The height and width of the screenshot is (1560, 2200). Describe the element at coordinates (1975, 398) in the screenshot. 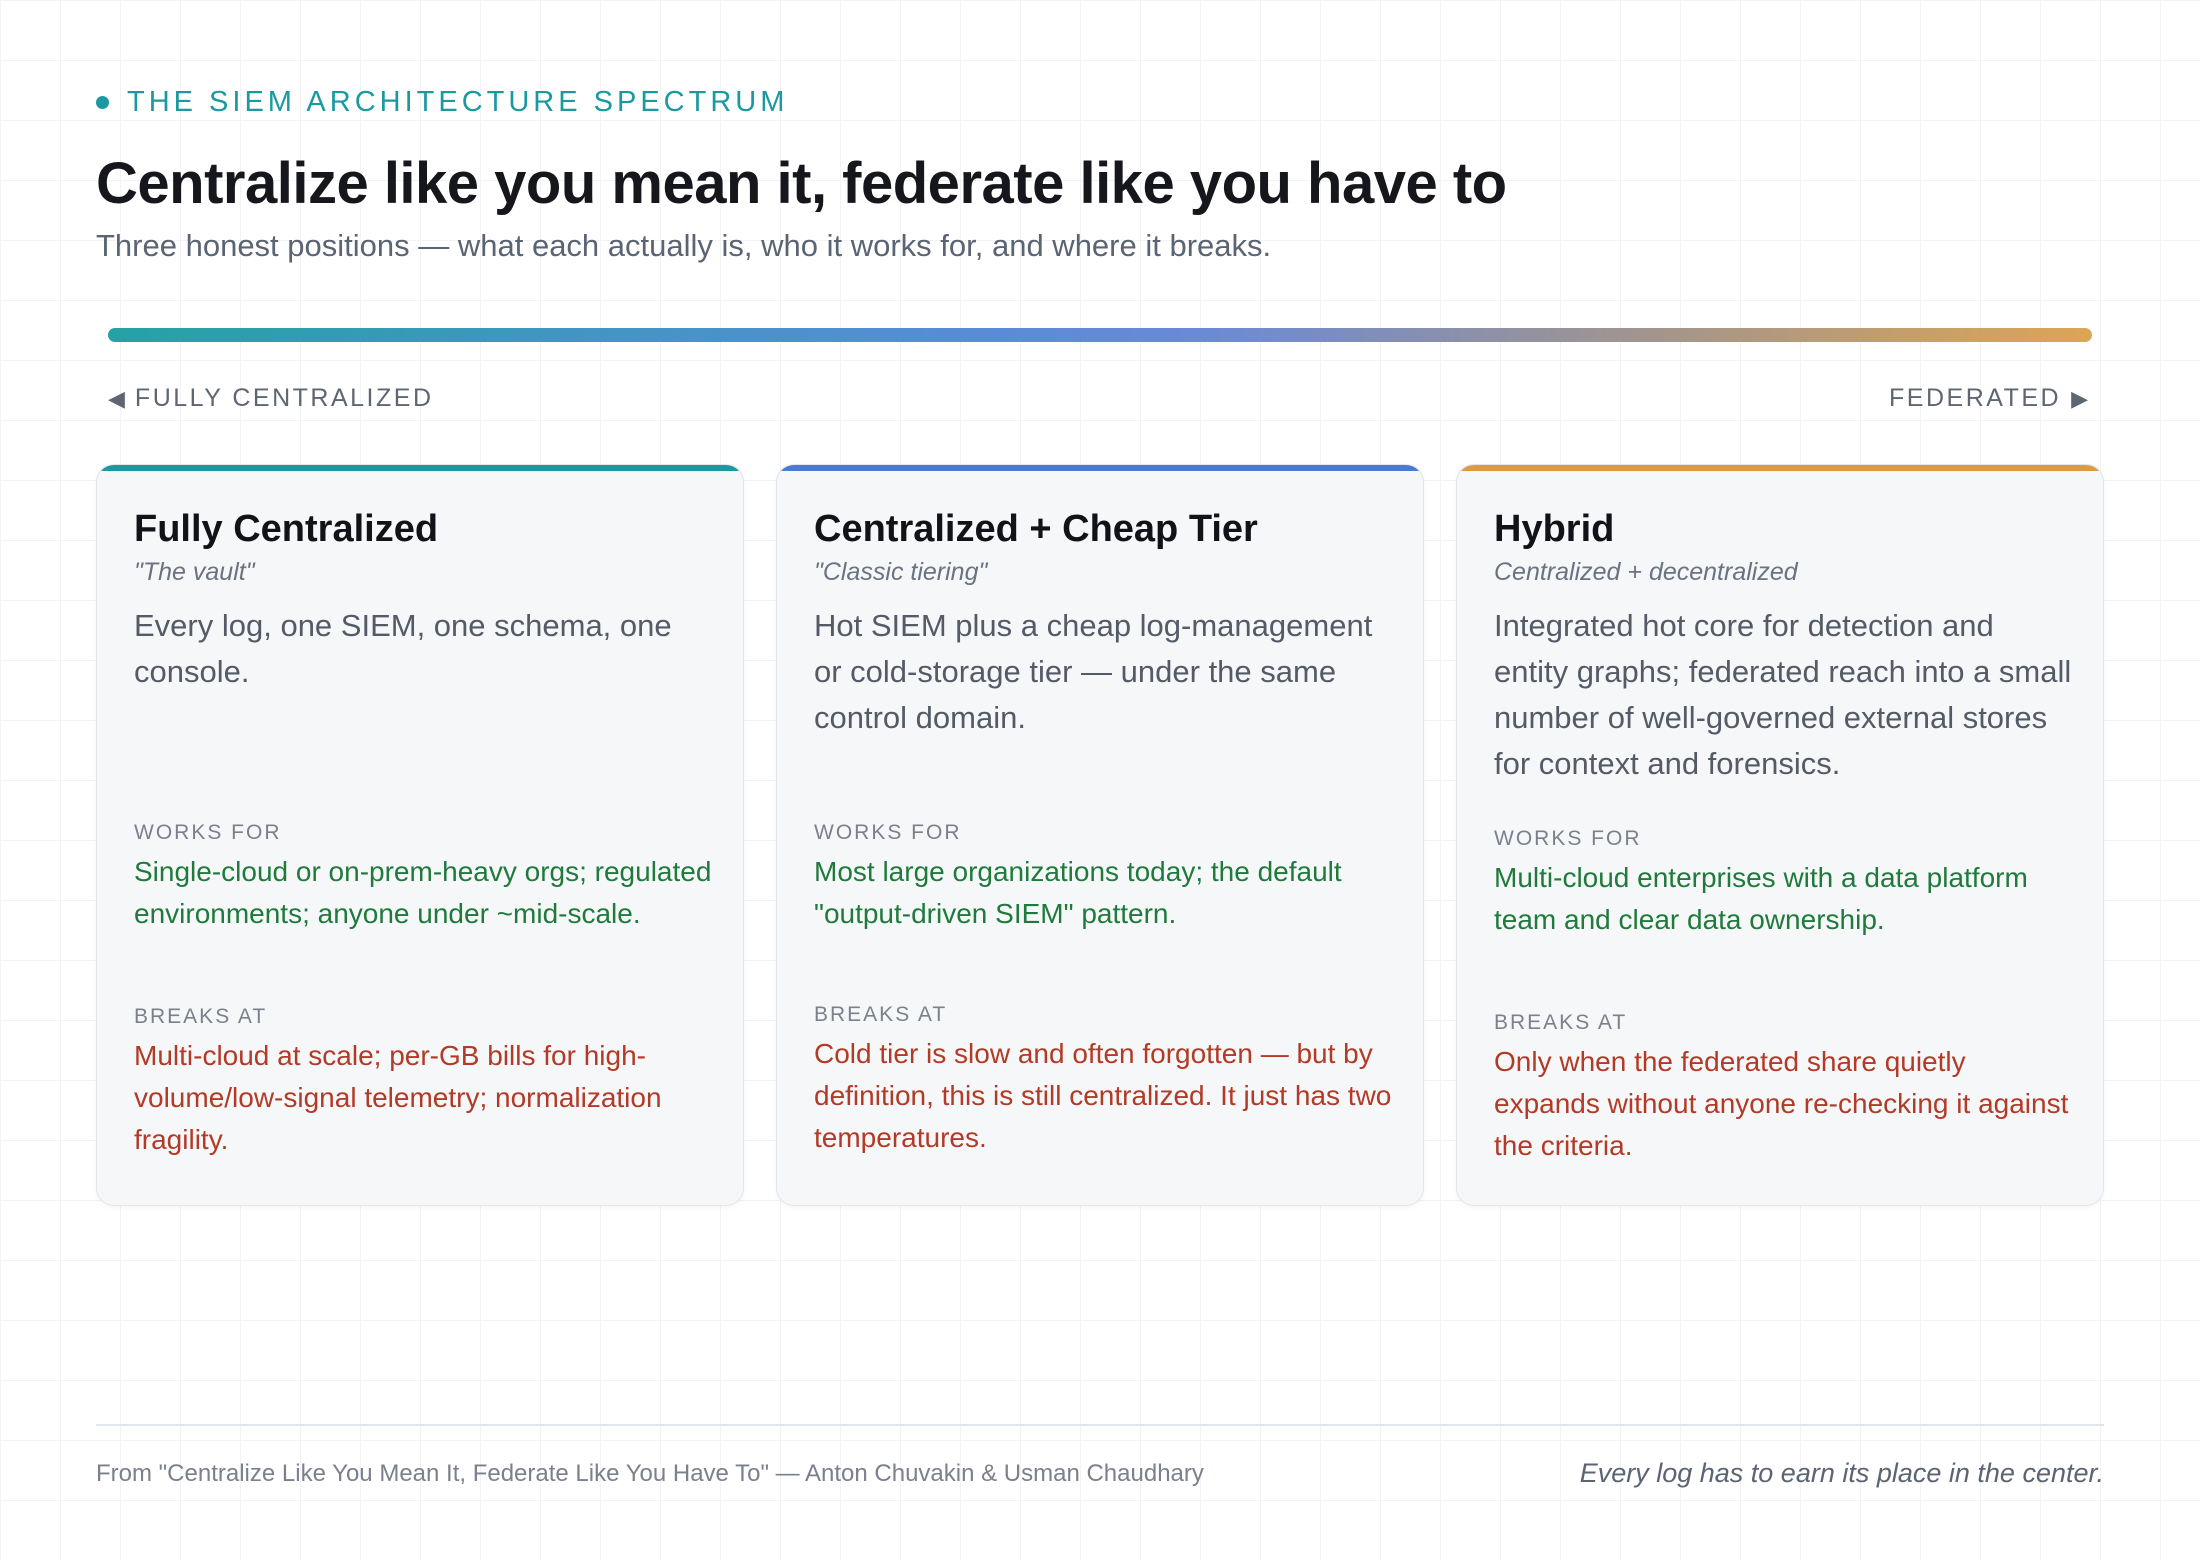

I see `spectrum-right-text: FEDERATED` at that location.